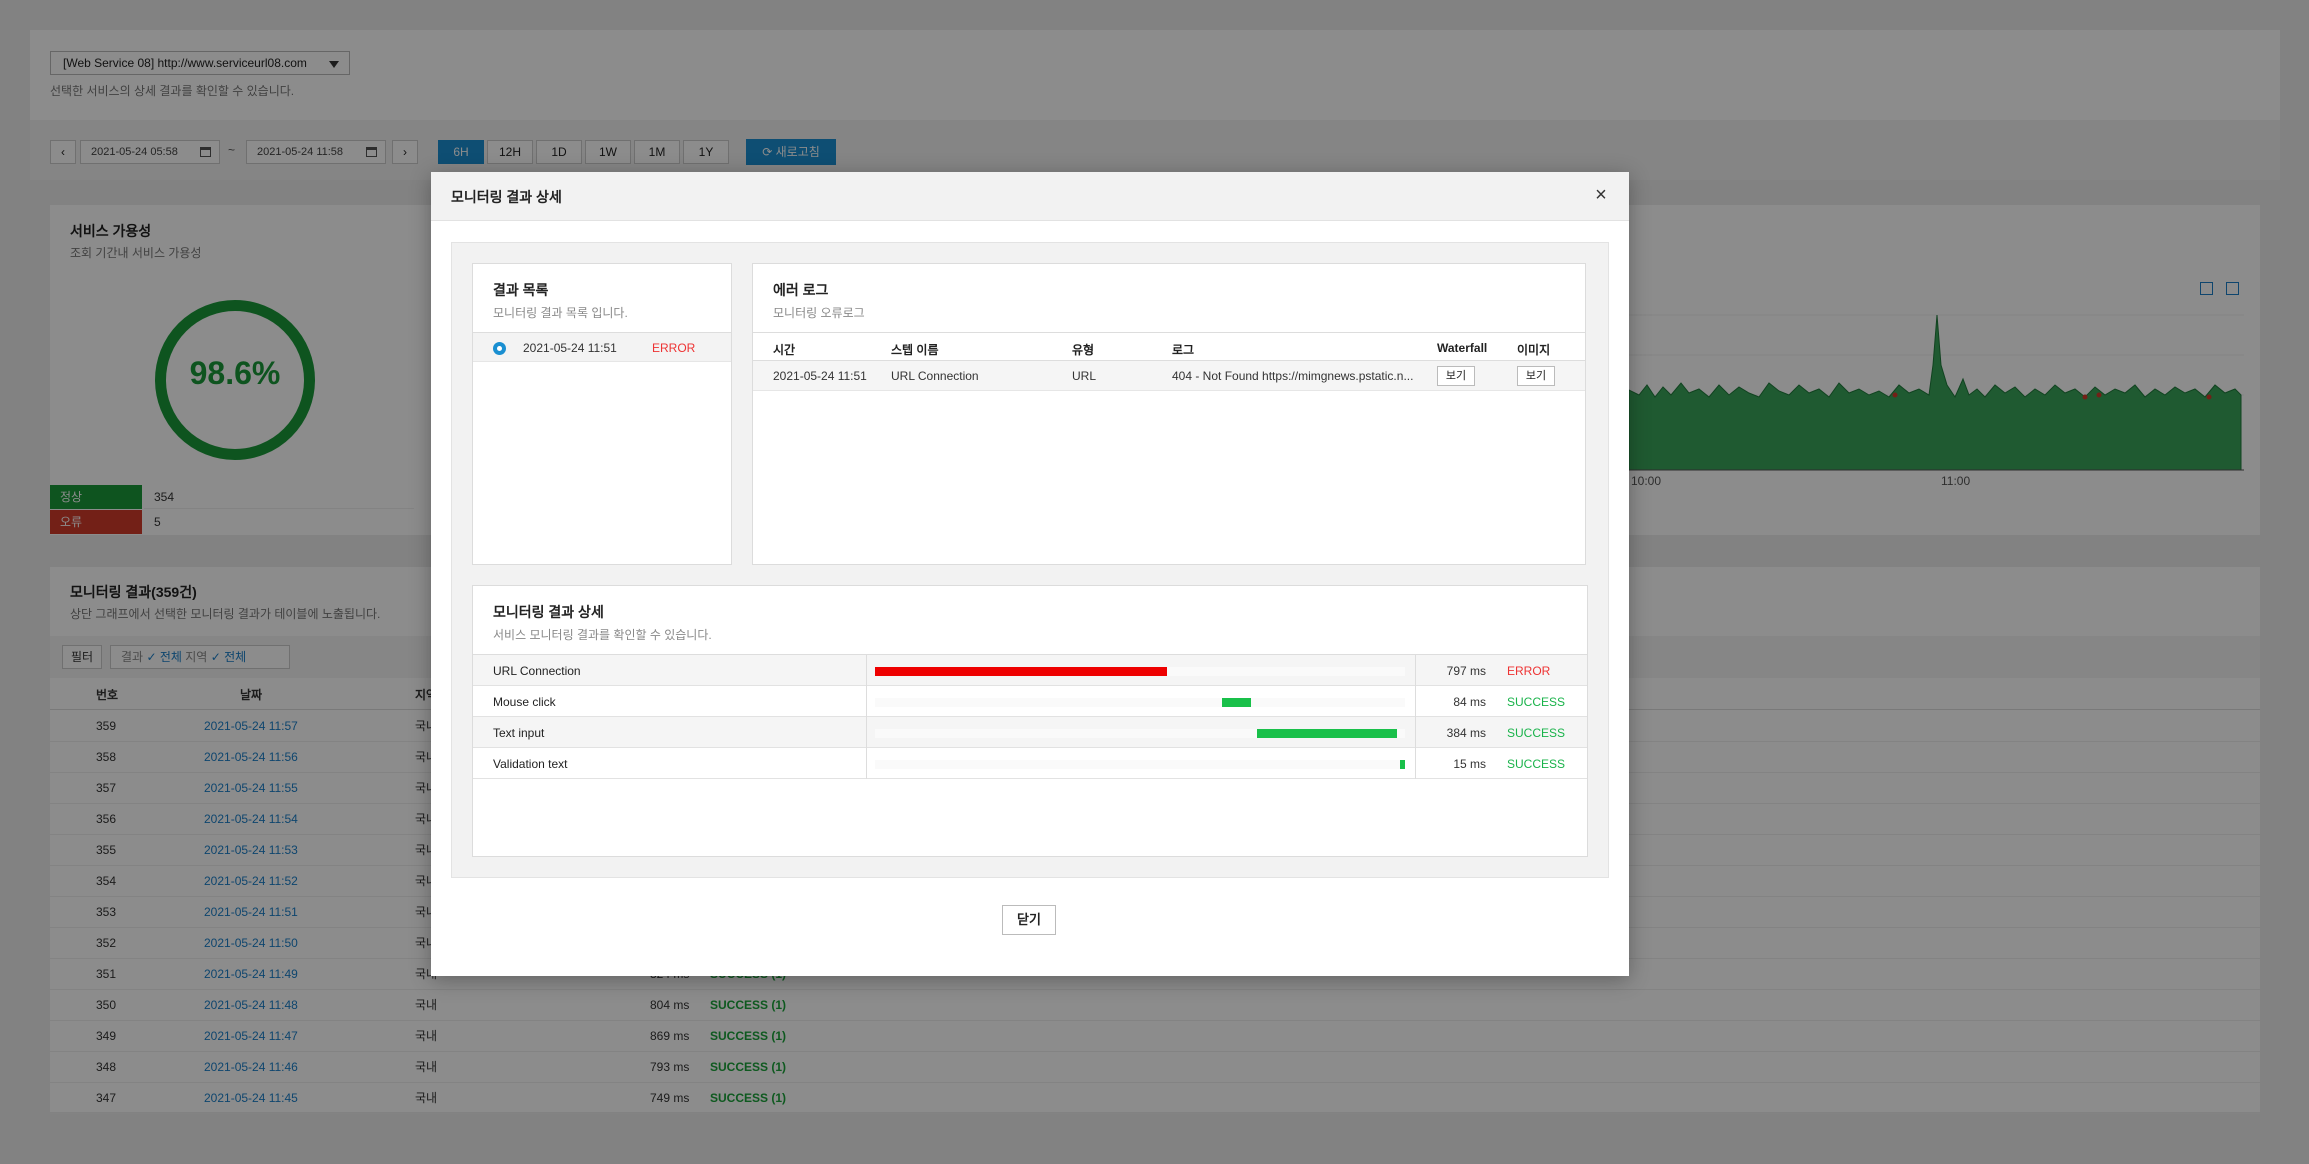 The image size is (2309, 1164). What do you see at coordinates (820, 376) in the screenshot?
I see `log-time: 2021-05-24 11:51` at bounding box center [820, 376].